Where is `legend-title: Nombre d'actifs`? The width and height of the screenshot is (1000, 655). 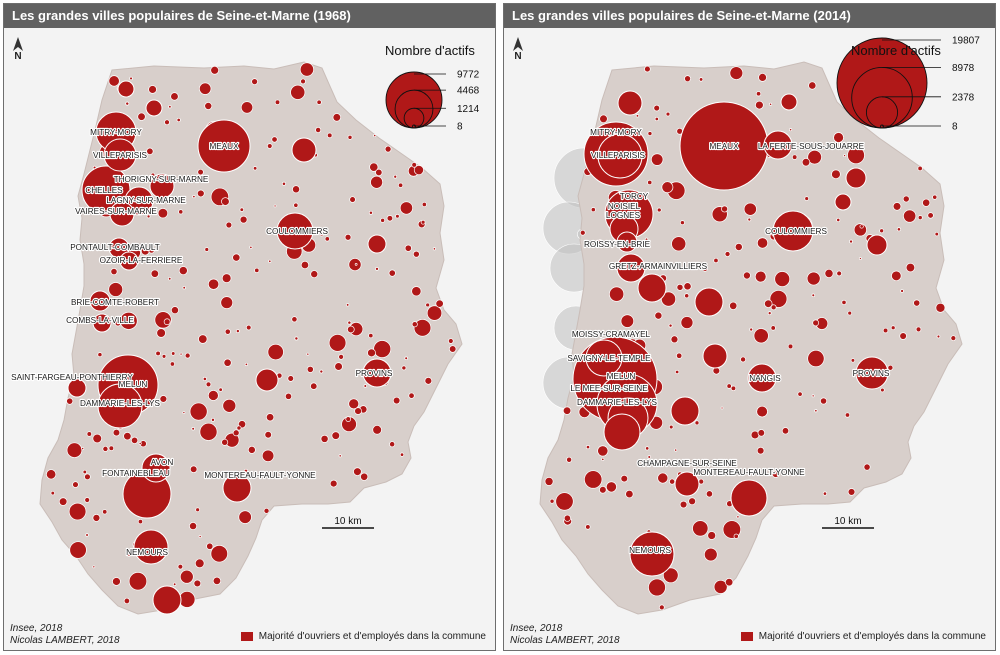
legend-title: Nombre d'actifs is located at coordinates (896, 50).